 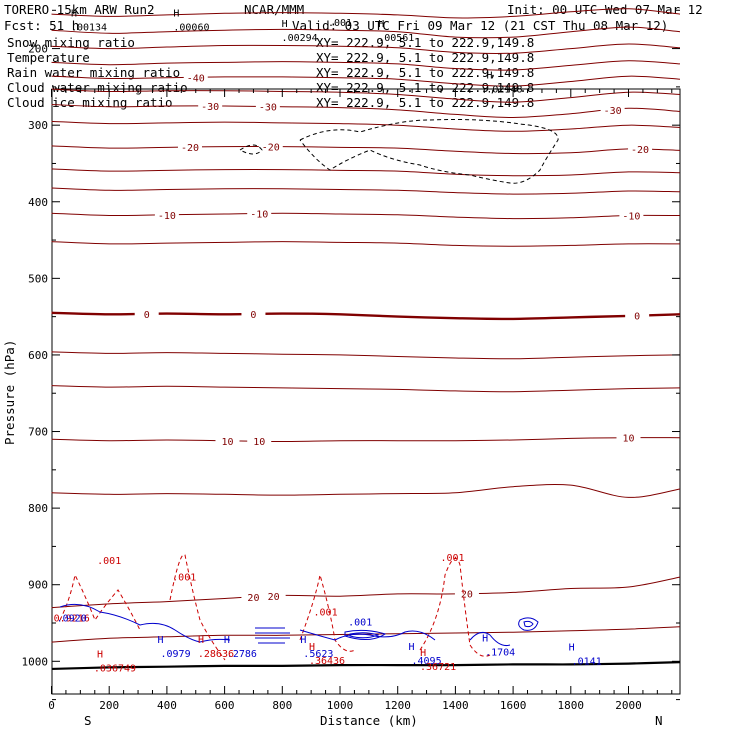 I want to click on x-tick-label: 400, so click(x=167, y=705).